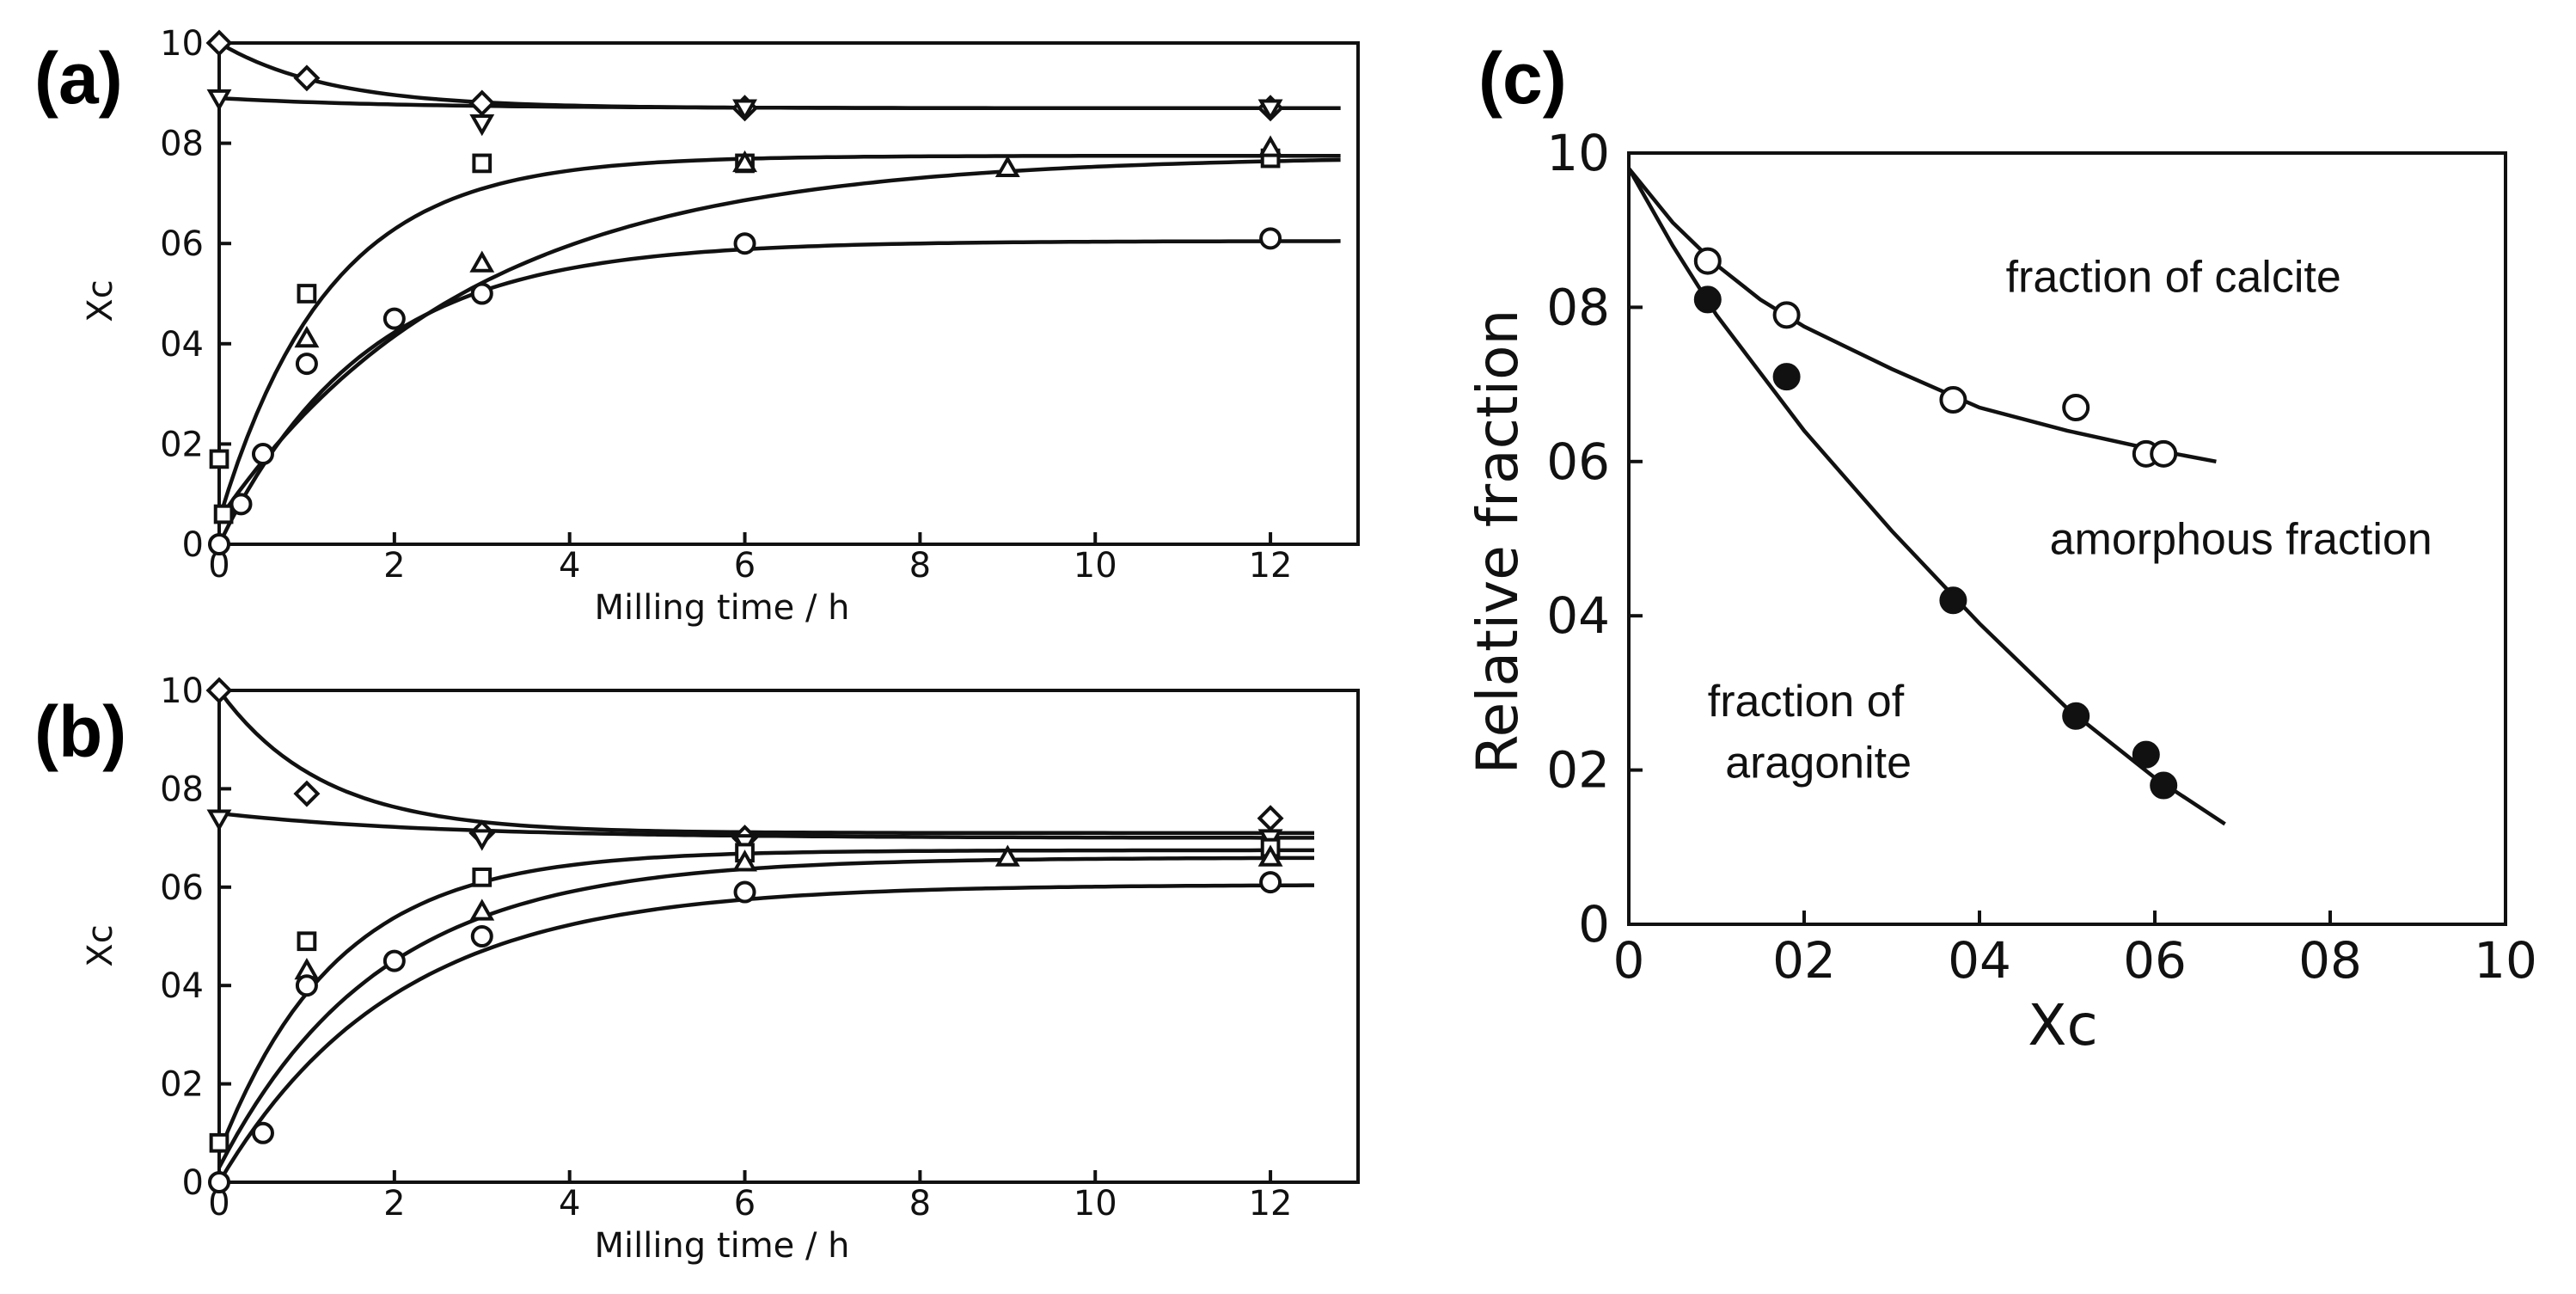 Image resolution: width=2576 pixels, height=1294 pixels. I want to click on x-tick-label: 06, so click(2155, 960).